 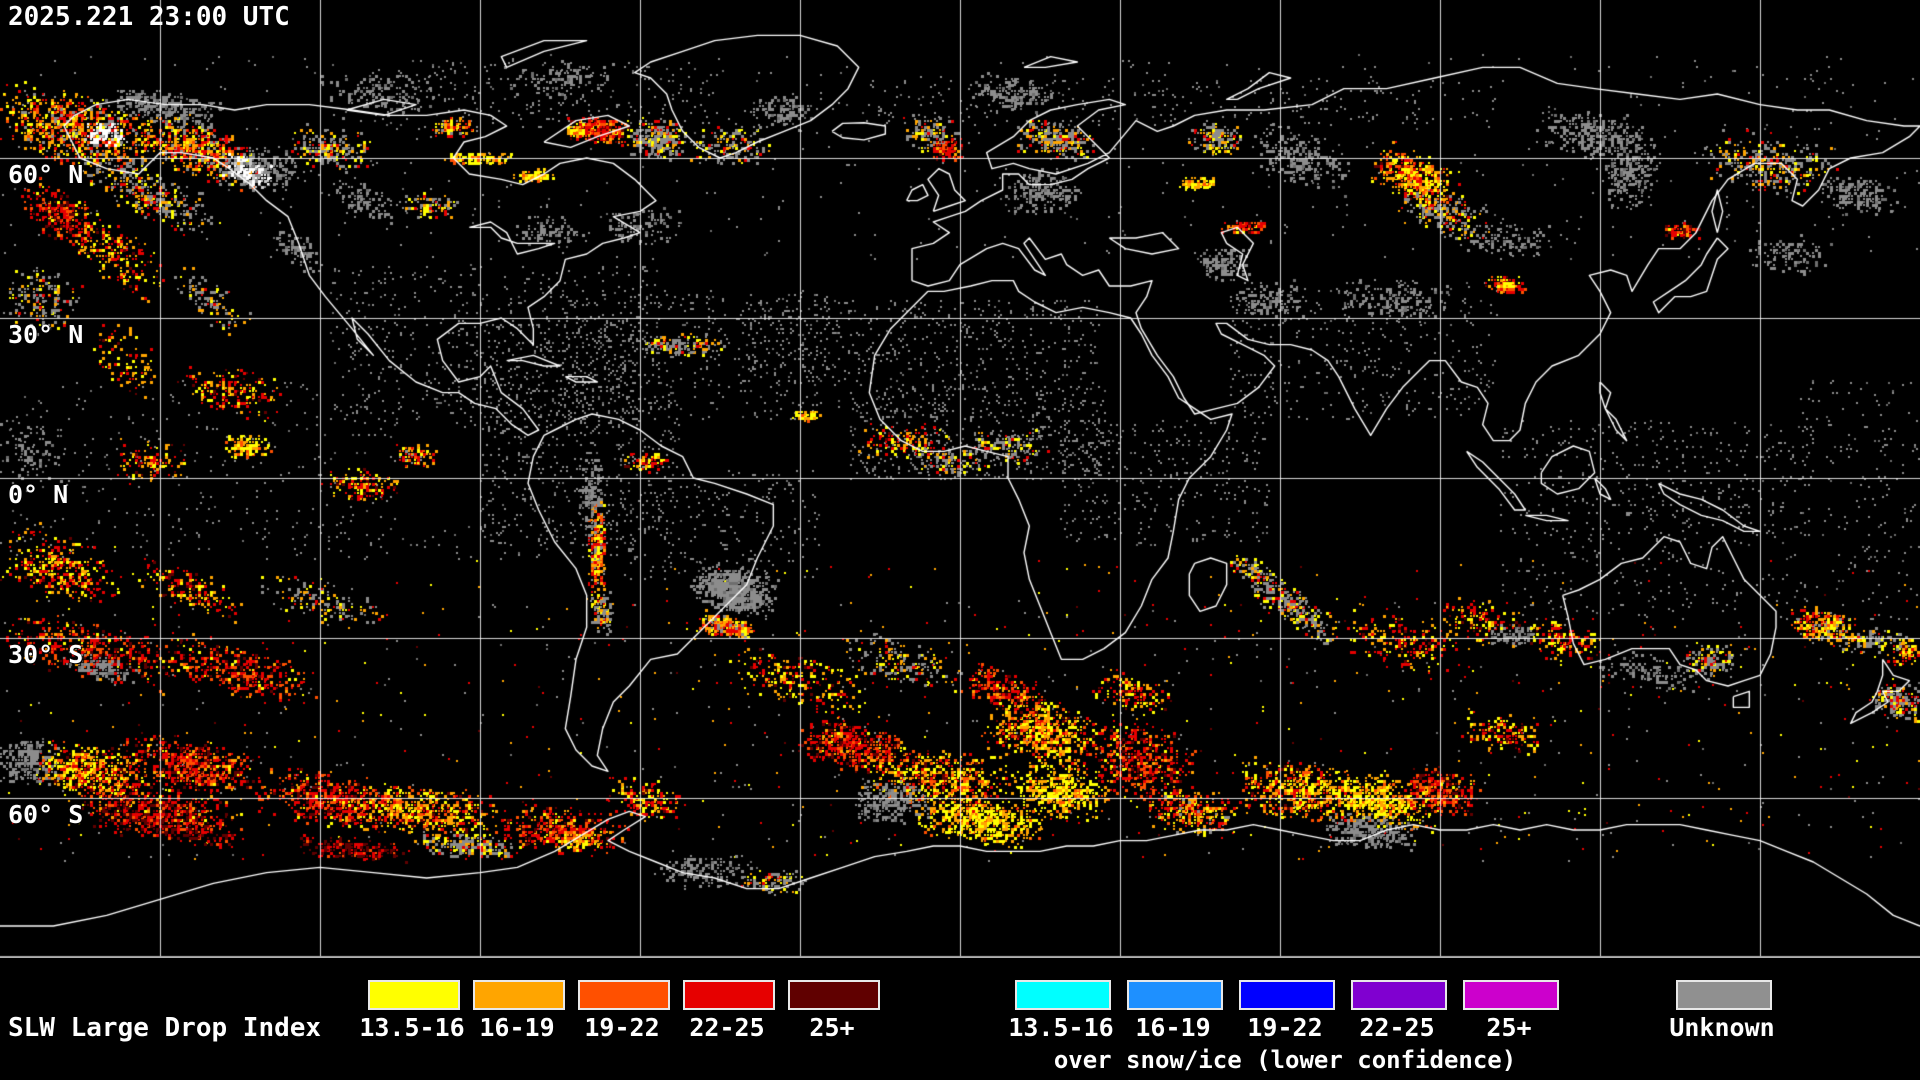 What do you see at coordinates (149, 17) in the screenshot?
I see `timestamp: 2025.221 23:00 UTC` at bounding box center [149, 17].